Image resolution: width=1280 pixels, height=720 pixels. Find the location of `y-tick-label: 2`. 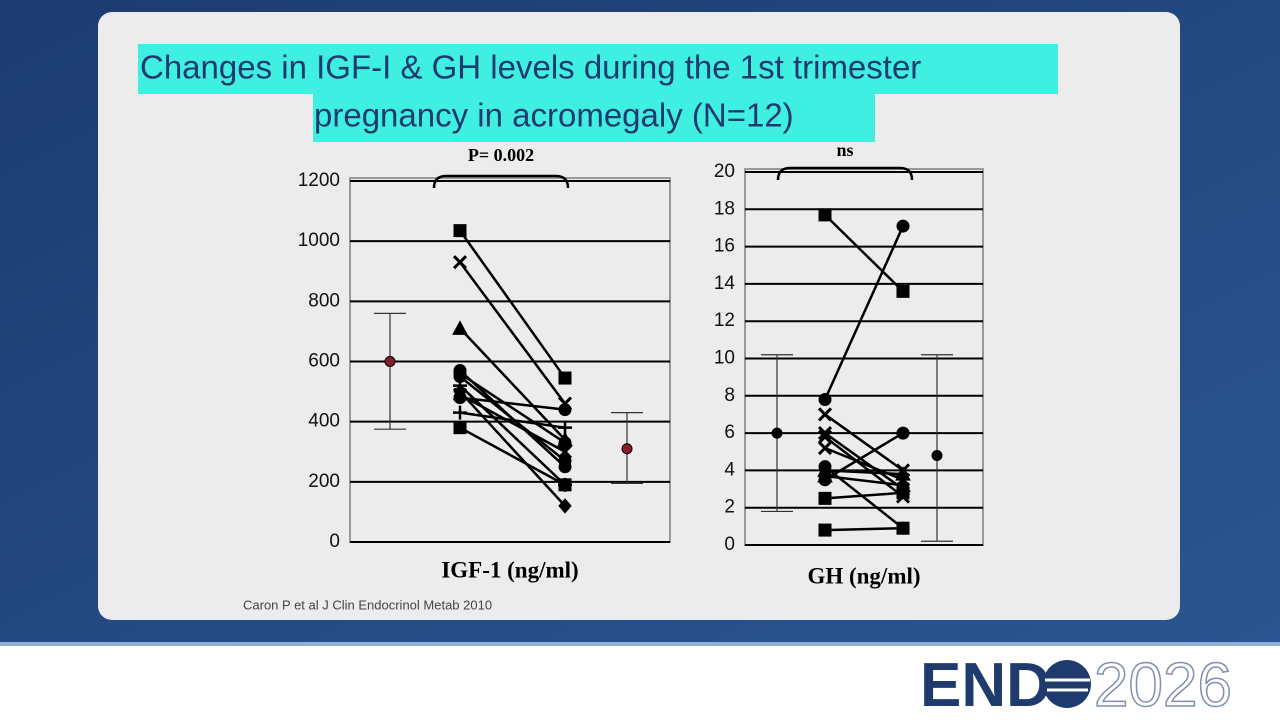

y-tick-label: 2 is located at coordinates (729, 507).